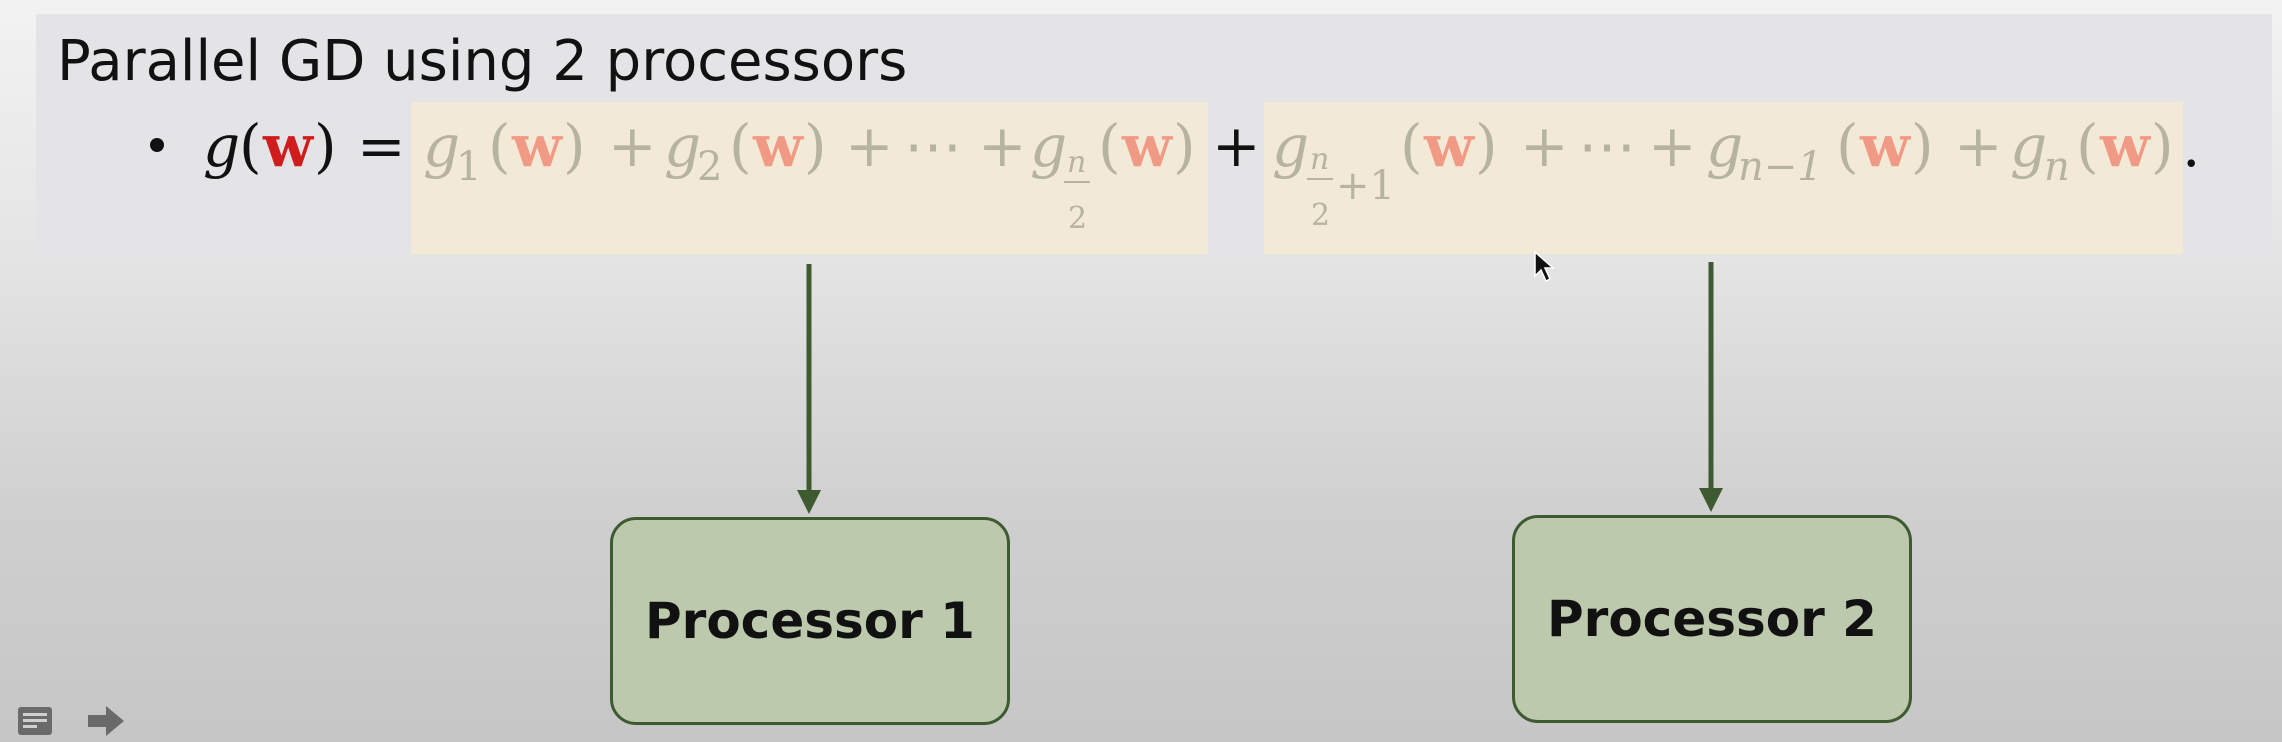 The height and width of the screenshot is (742, 2282). What do you see at coordinates (1078, 218) in the screenshot?
I see `eq-gn2-frac-den: 2` at bounding box center [1078, 218].